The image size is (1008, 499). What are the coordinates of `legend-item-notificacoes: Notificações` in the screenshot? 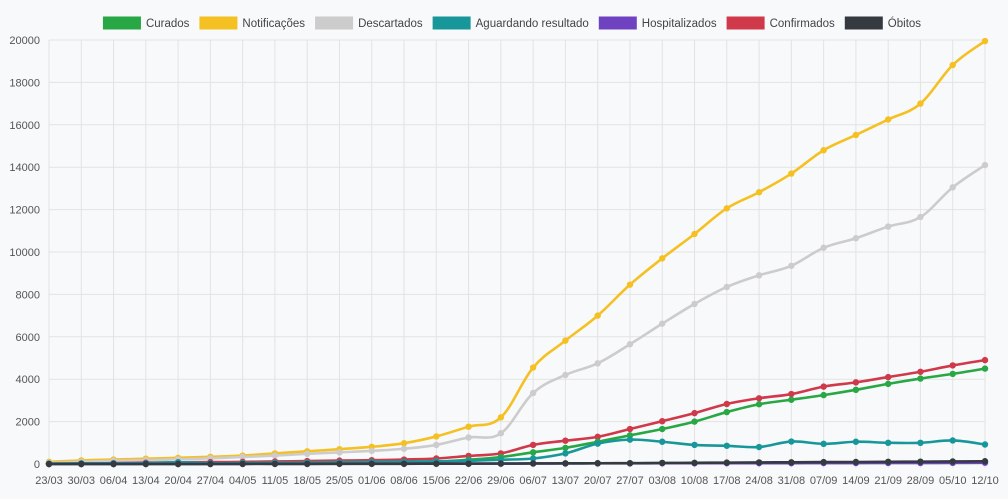 It's located at (252, 23).